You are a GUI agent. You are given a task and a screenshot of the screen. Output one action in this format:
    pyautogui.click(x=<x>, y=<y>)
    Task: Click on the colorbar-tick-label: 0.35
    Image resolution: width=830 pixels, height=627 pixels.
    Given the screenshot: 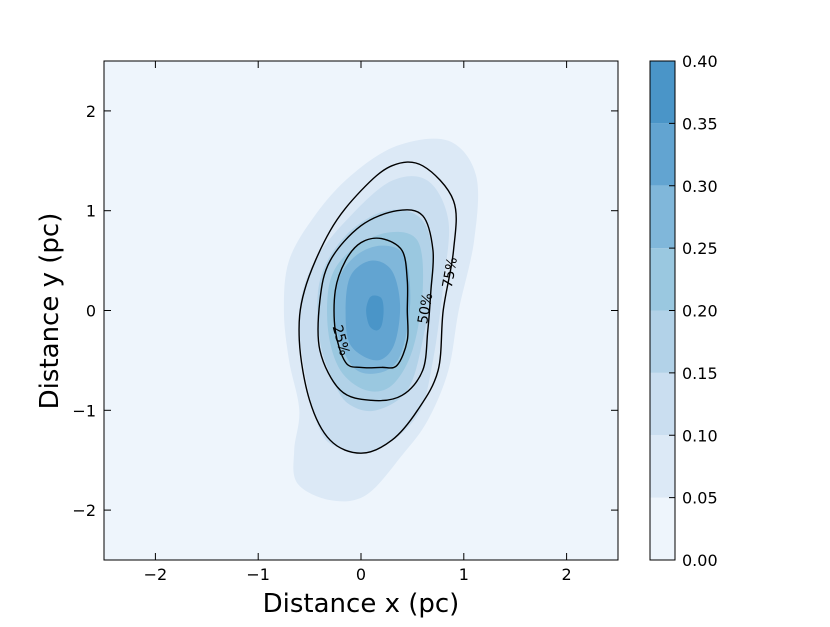 What is the action you would take?
    pyautogui.click(x=700, y=123)
    